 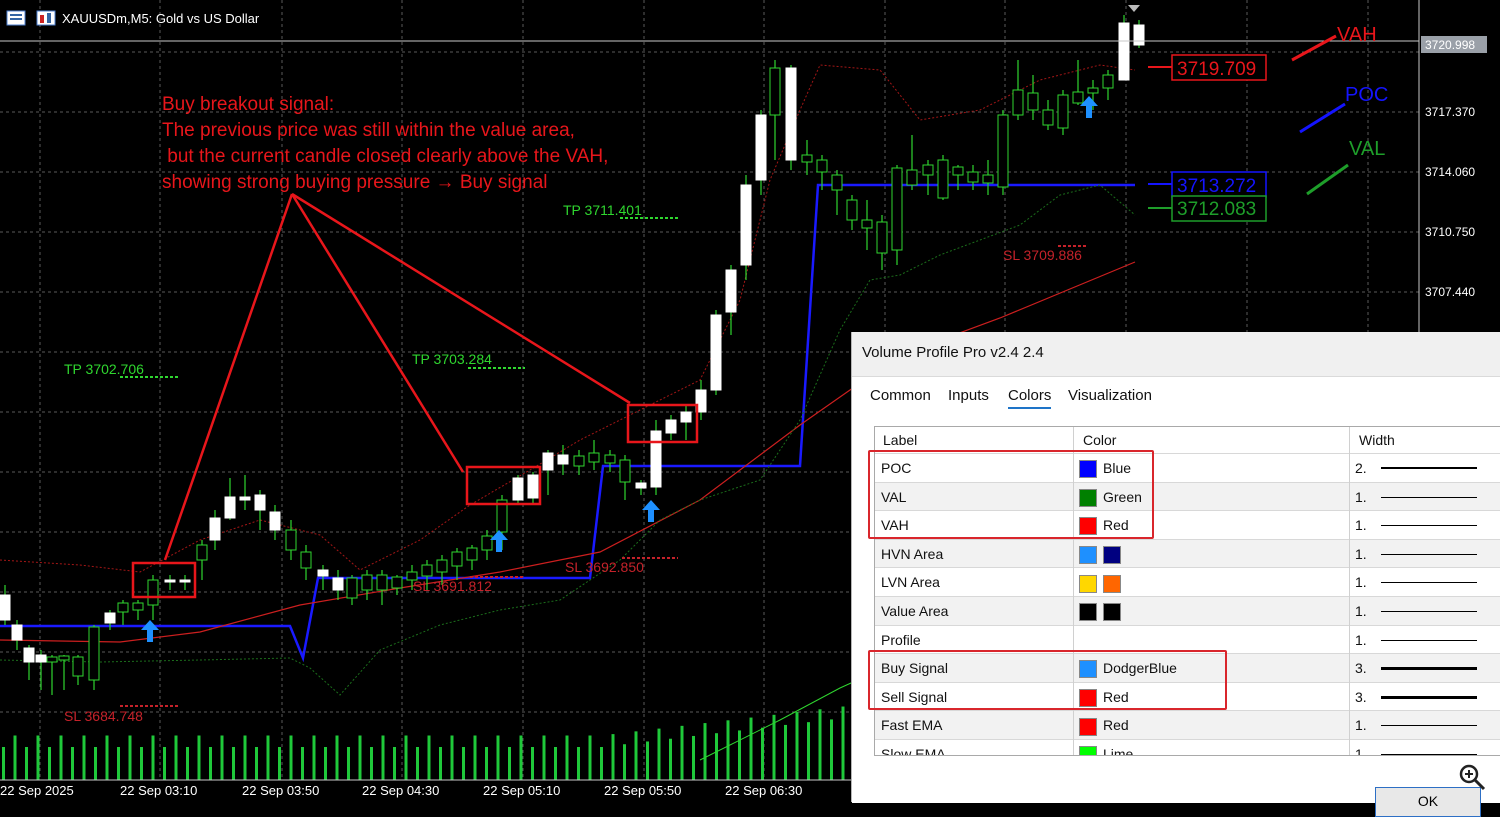 What do you see at coordinates (1219, 184) in the screenshot?
I see `poc-value-box` at bounding box center [1219, 184].